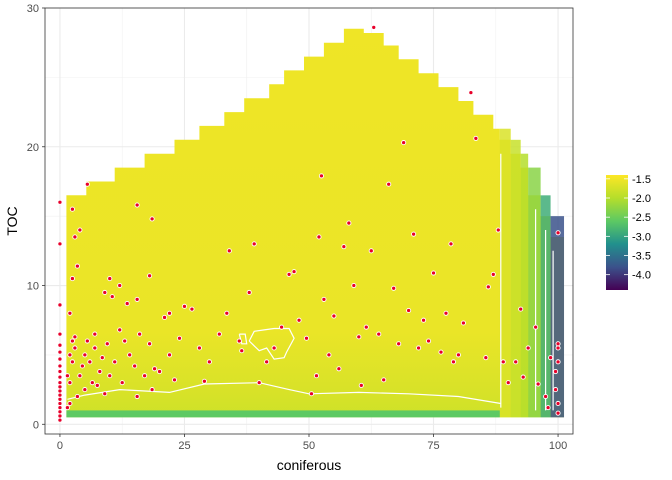 The height and width of the screenshot is (480, 672). Describe the element at coordinates (641, 199) in the screenshot. I see `legend-tick-label: -2.0` at that location.